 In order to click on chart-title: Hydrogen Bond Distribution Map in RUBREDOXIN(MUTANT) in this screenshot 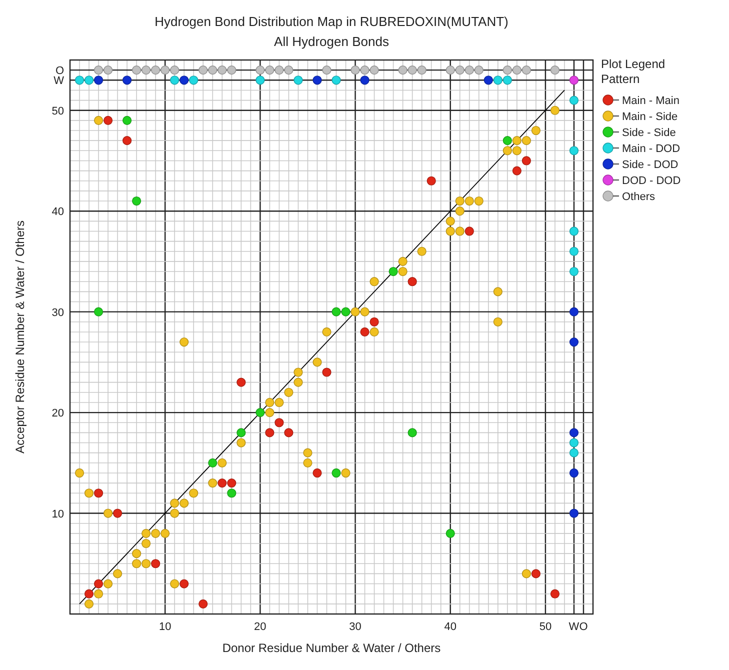, I will do `click(331, 21)`.